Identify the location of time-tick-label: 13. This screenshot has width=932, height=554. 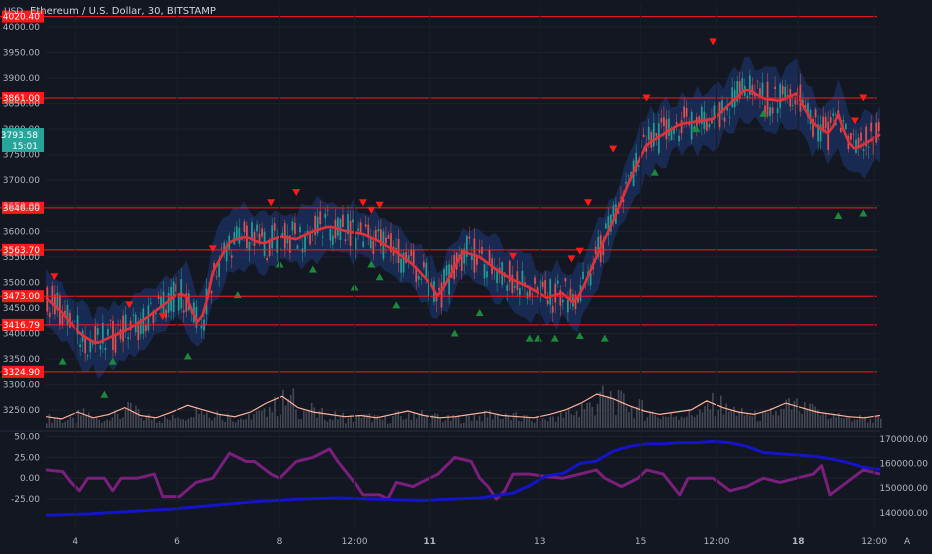
(539, 542).